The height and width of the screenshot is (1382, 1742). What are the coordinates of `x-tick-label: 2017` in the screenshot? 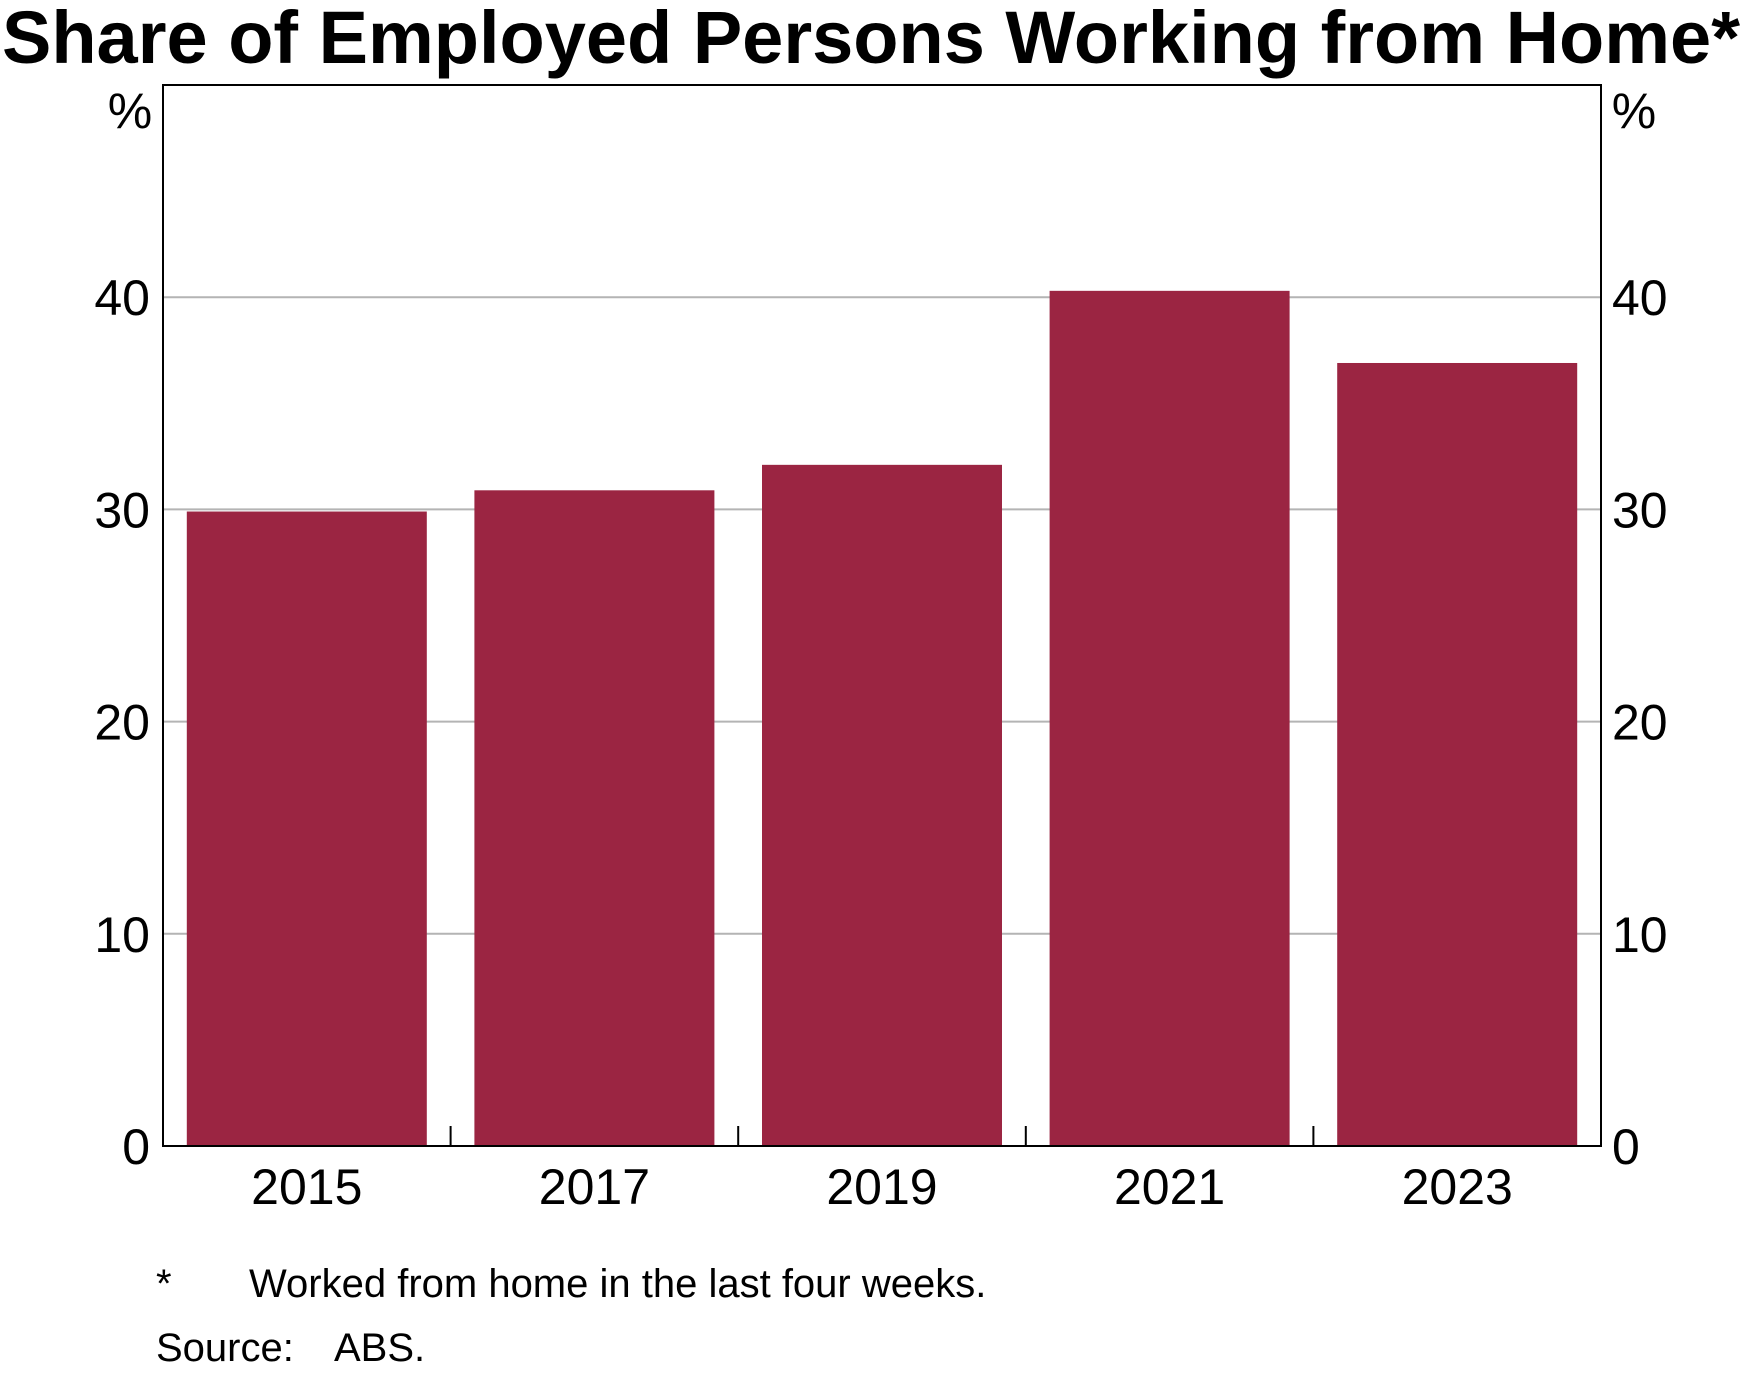 It's located at (594, 1187).